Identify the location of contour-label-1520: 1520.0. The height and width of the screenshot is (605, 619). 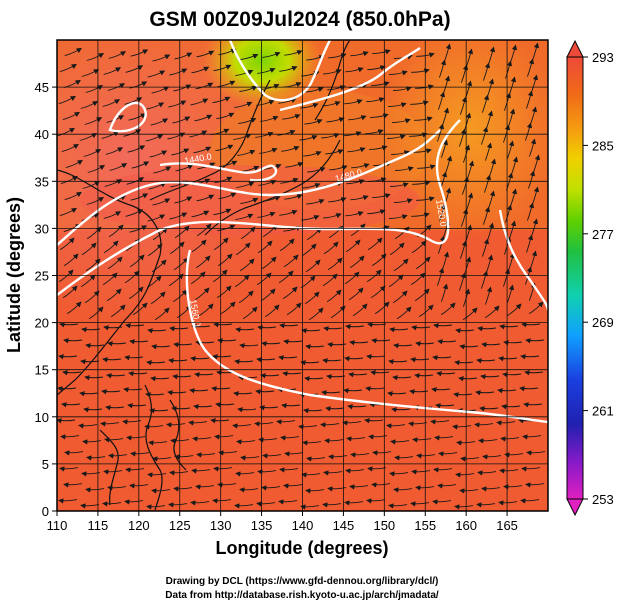
(441, 213).